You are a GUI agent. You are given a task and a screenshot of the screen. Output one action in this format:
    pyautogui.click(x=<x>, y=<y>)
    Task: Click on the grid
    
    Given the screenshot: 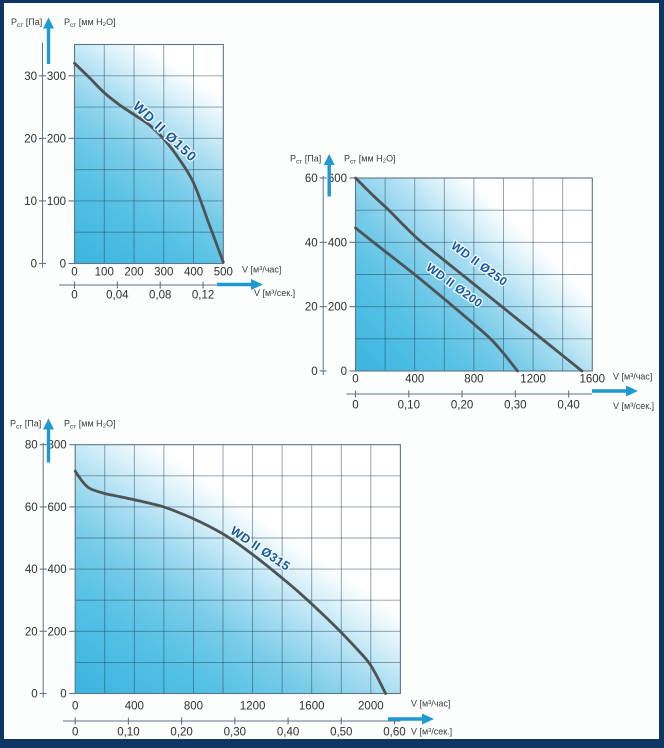 What is the action you would take?
    pyautogui.click(x=149, y=154)
    